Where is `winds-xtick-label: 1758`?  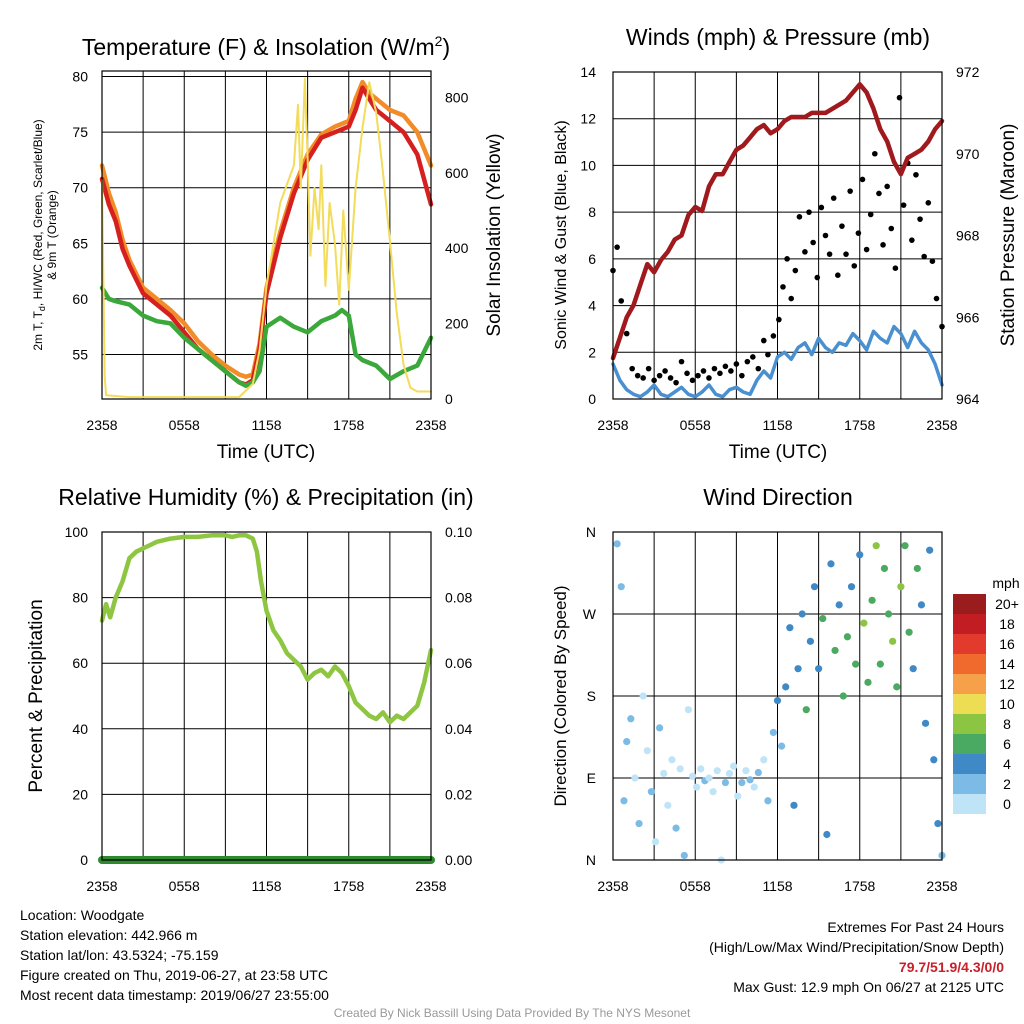
winds-xtick-label: 1758 is located at coordinates (859, 425).